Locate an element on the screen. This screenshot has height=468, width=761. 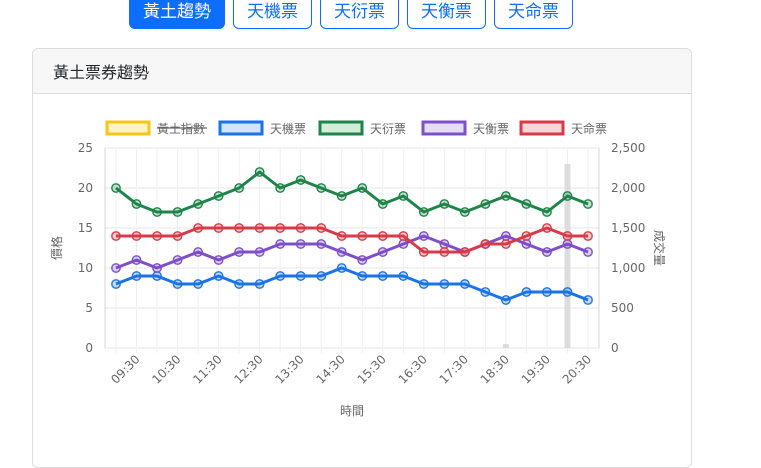
y2-tick-label: 1,000 is located at coordinates (628, 268).